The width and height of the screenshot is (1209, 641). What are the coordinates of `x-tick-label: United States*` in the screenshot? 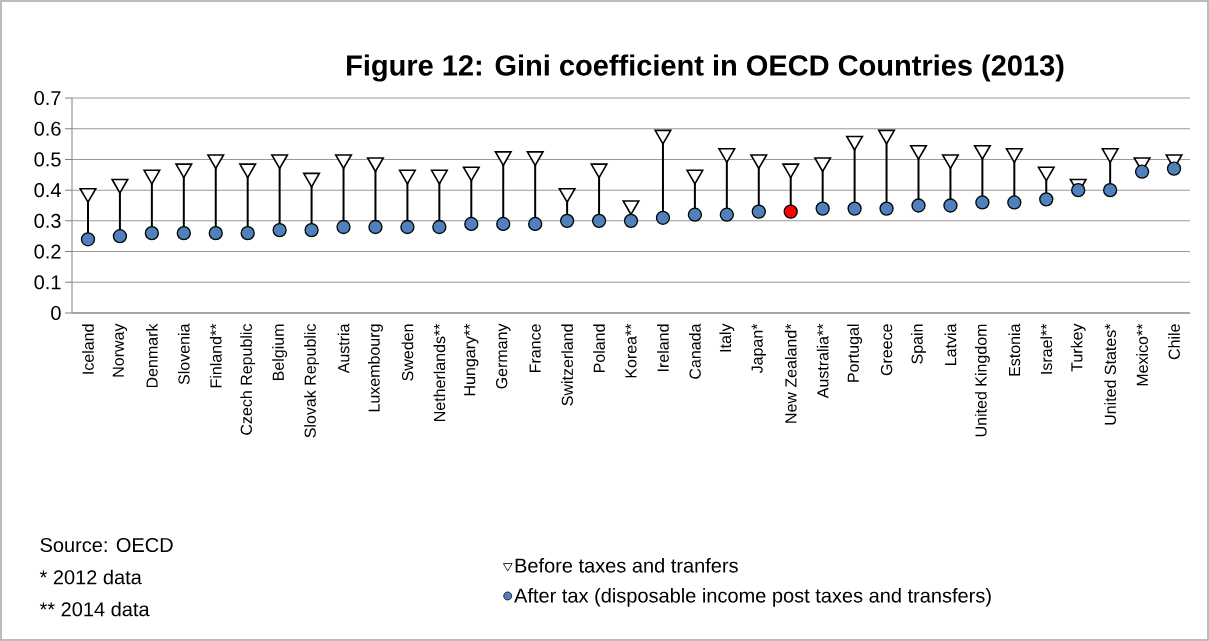 It's located at (1110, 374).